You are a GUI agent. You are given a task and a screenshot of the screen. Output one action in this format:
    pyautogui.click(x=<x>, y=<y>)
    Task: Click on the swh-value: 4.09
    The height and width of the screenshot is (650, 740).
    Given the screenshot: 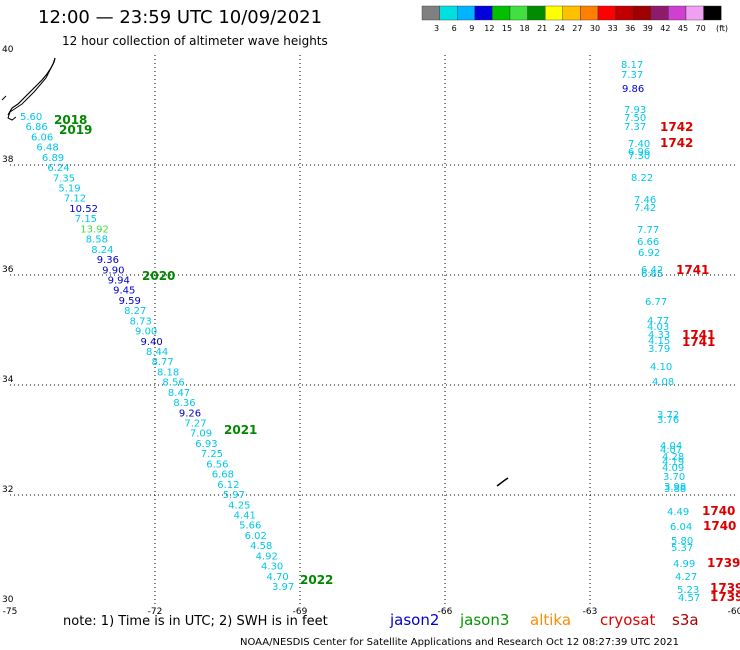 What is the action you would take?
    pyautogui.click(x=673, y=468)
    